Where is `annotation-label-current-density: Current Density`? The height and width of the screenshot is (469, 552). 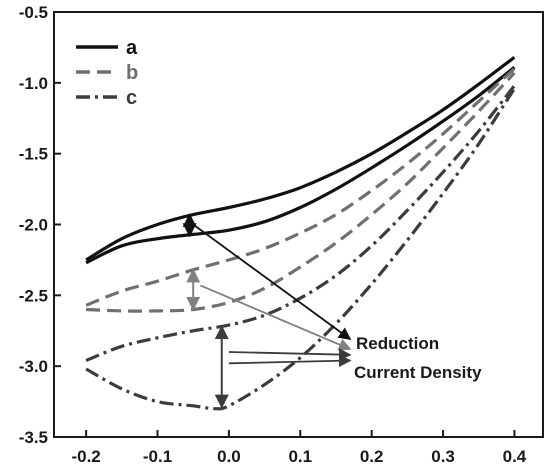 annotation-label-current-density: Current Density is located at coordinates (418, 372).